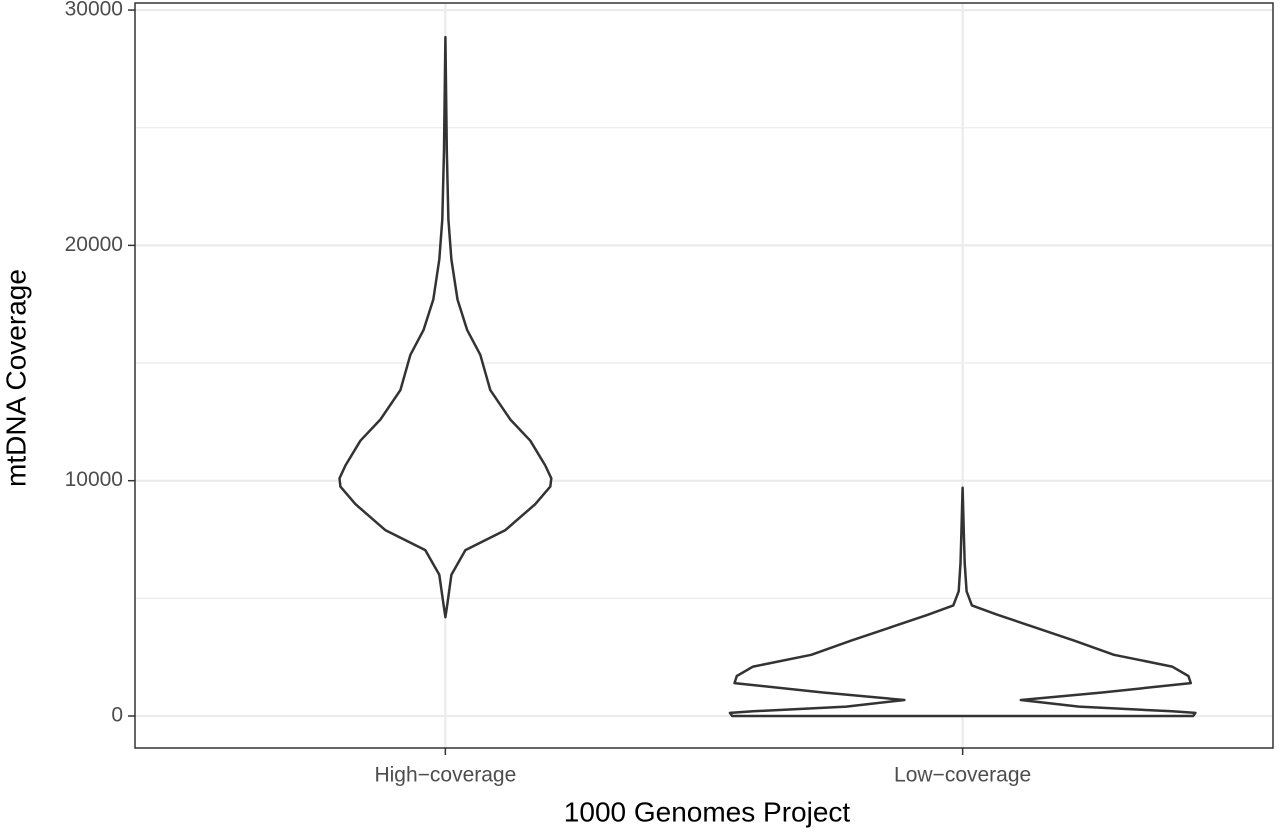 Image resolution: width=1280 pixels, height=832 pixels. I want to click on x-tick-label: High−coverage, so click(445, 775).